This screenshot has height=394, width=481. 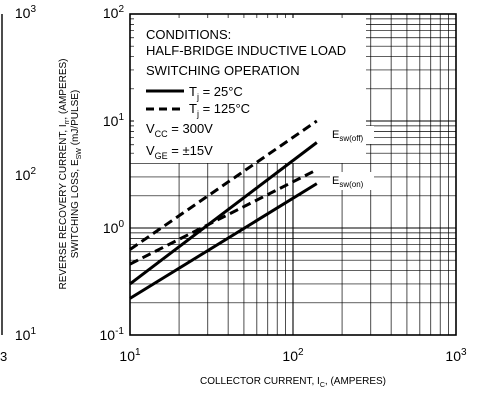 What do you see at coordinates (179, 130) in the screenshot?
I see `vcc-label: VCC = 300V` at bounding box center [179, 130].